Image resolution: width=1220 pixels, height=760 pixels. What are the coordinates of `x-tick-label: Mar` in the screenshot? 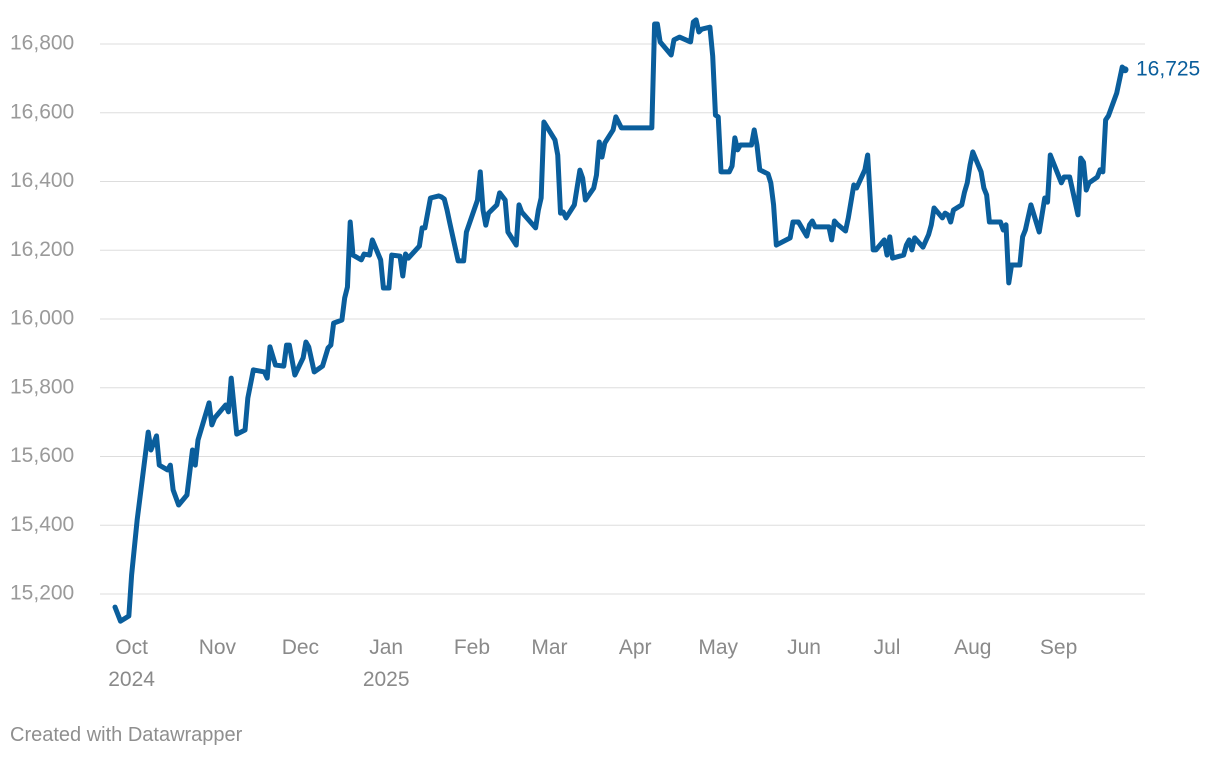 It's located at (549, 647).